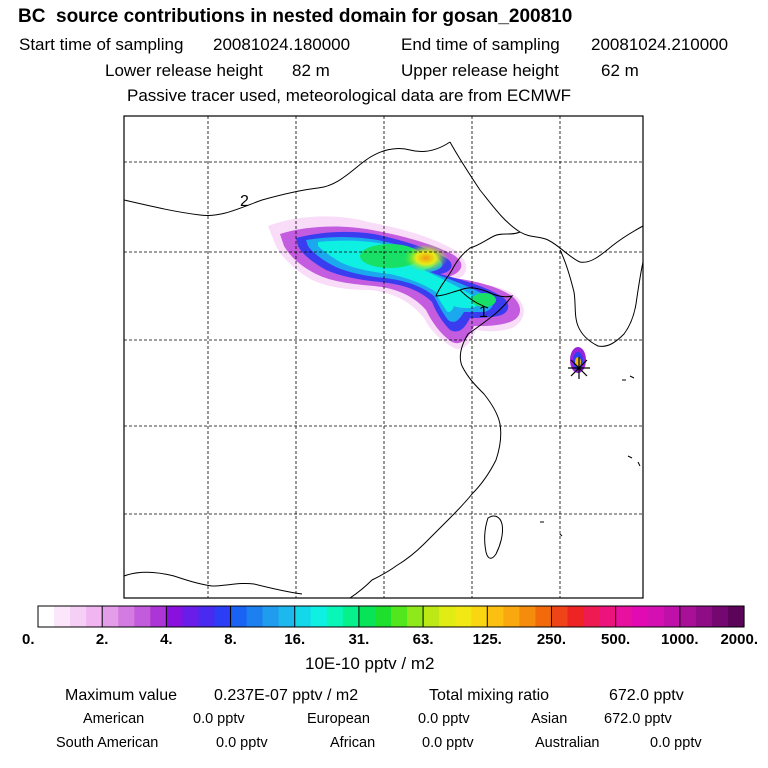  What do you see at coordinates (435, 414) in the screenshot?
I see `coast-china-east` at bounding box center [435, 414].